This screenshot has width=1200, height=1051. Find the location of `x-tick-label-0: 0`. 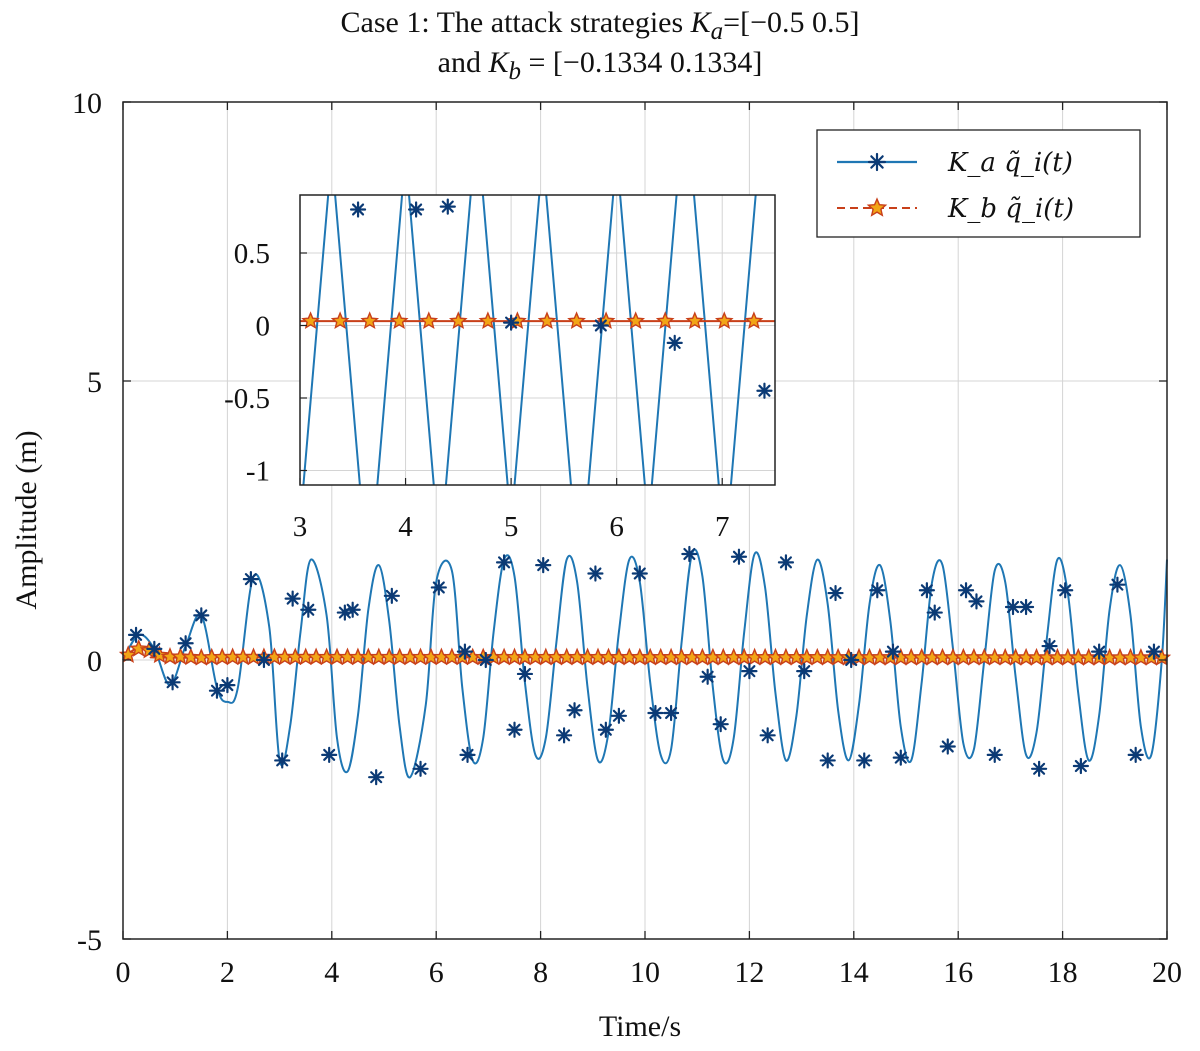

x-tick-label-0: 0 is located at coordinates (123, 972).